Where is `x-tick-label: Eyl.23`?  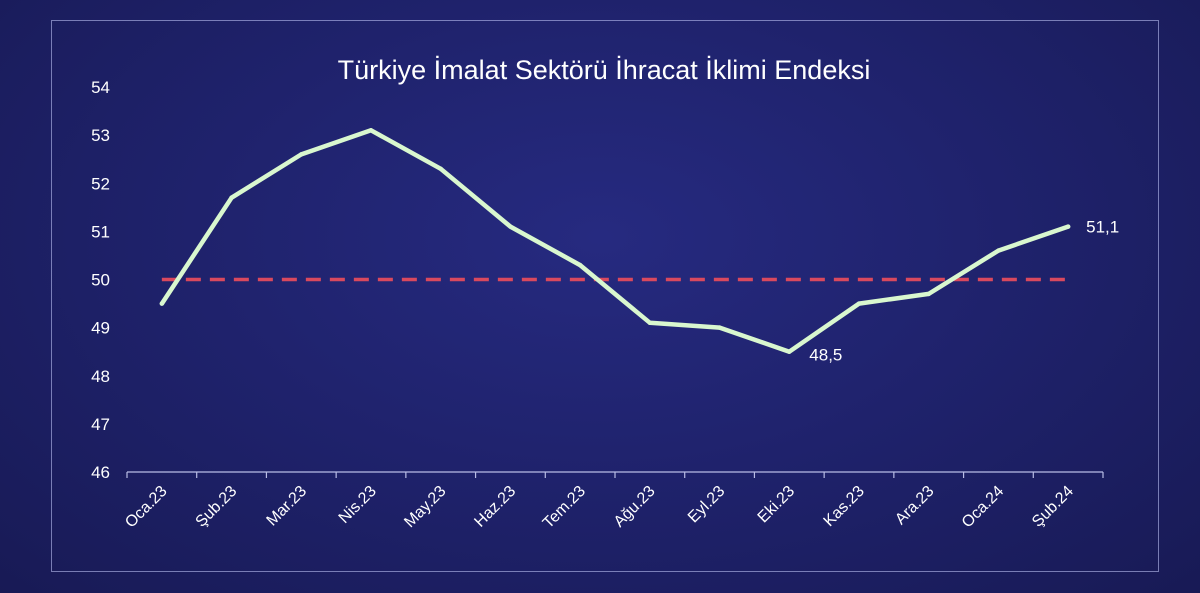
x-tick-label: Eyl.23 is located at coordinates (707, 505).